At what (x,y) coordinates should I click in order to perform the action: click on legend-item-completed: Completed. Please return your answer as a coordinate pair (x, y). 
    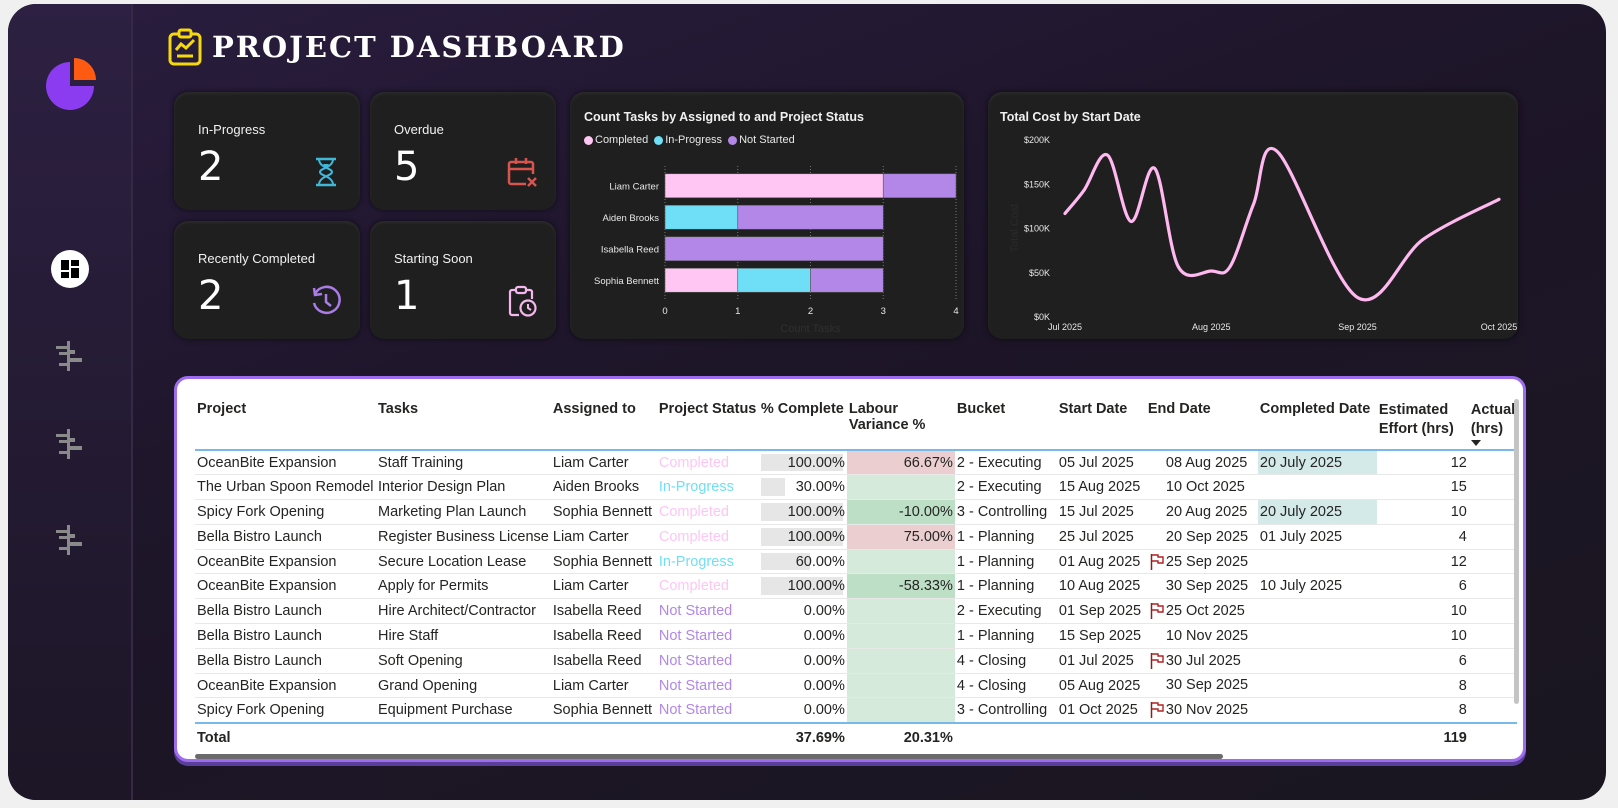
    Looking at the image, I should click on (616, 140).